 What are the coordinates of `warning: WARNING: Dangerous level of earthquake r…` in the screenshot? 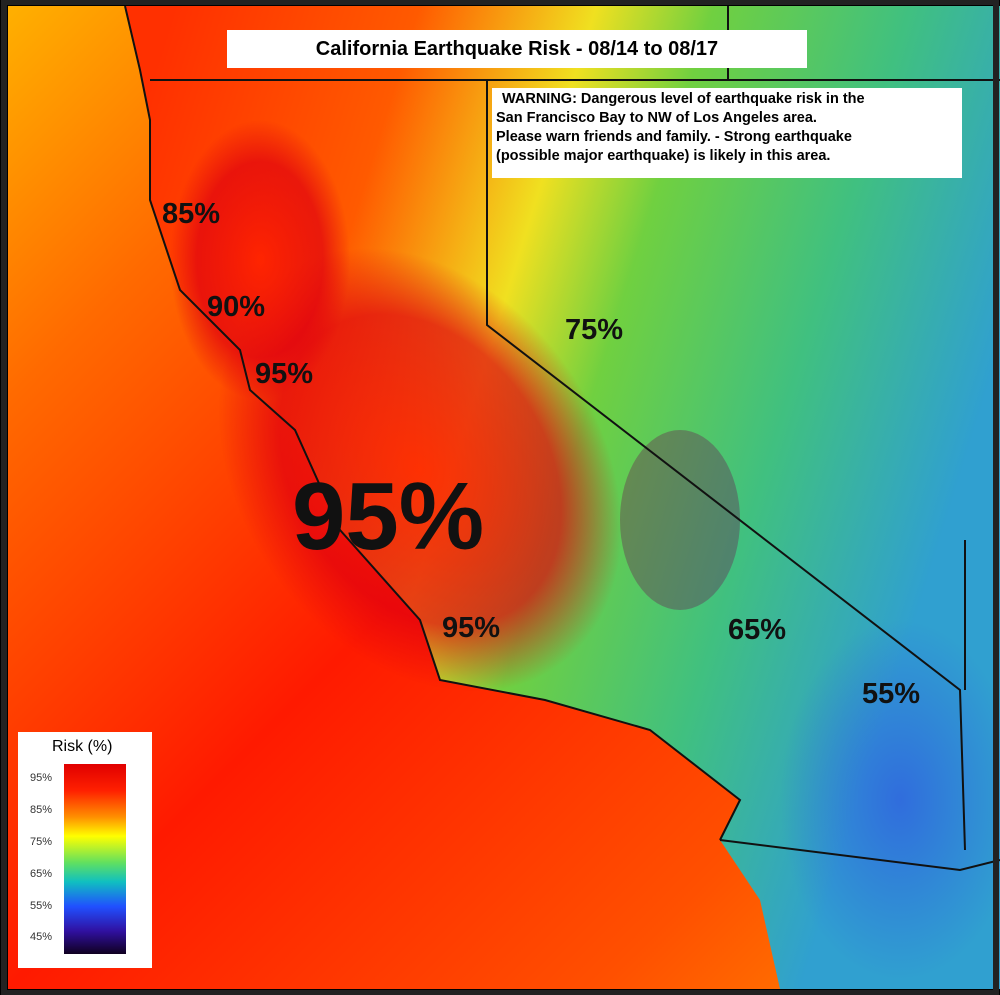 It's located at (727, 133).